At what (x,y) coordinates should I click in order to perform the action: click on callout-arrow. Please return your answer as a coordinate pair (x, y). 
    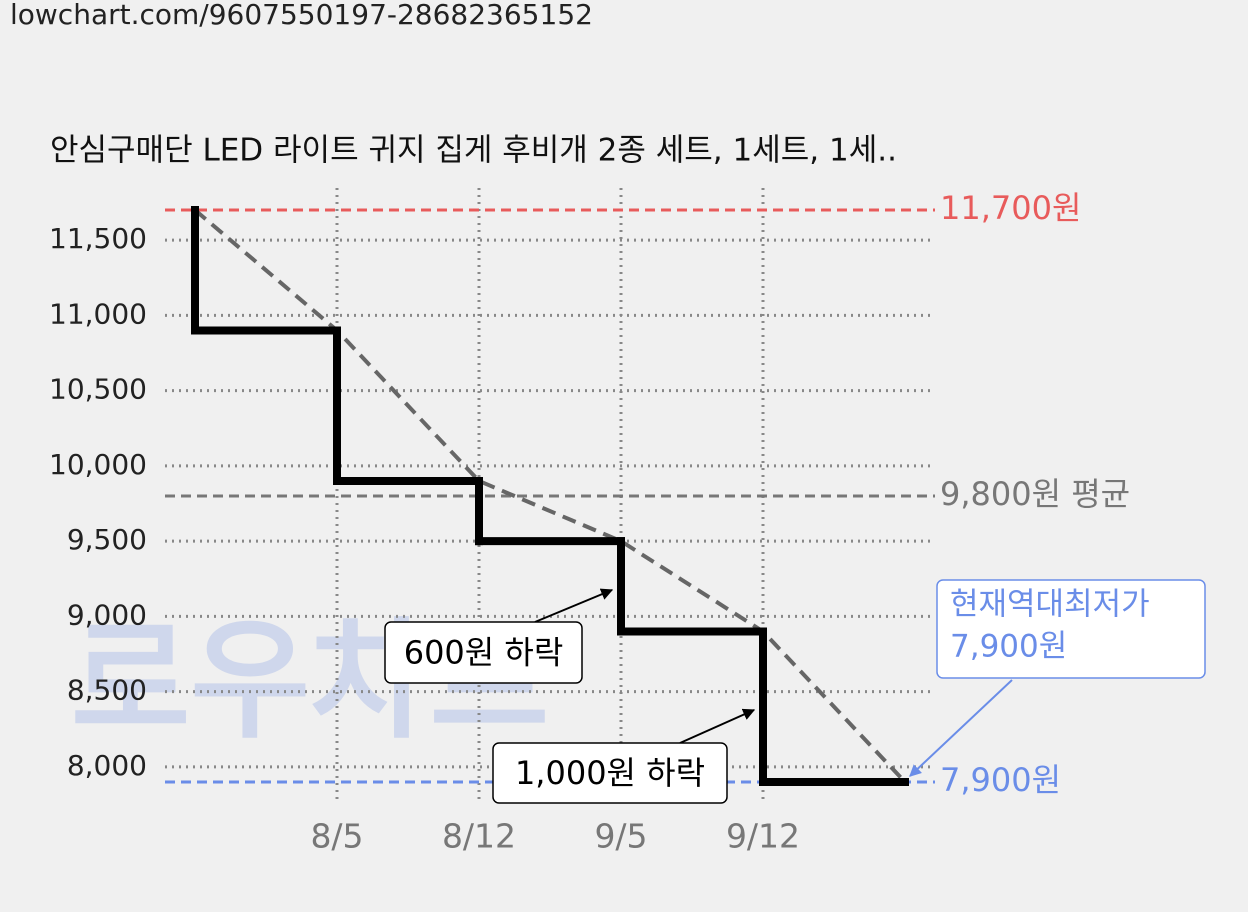
    Looking at the image, I should click on (961, 728).